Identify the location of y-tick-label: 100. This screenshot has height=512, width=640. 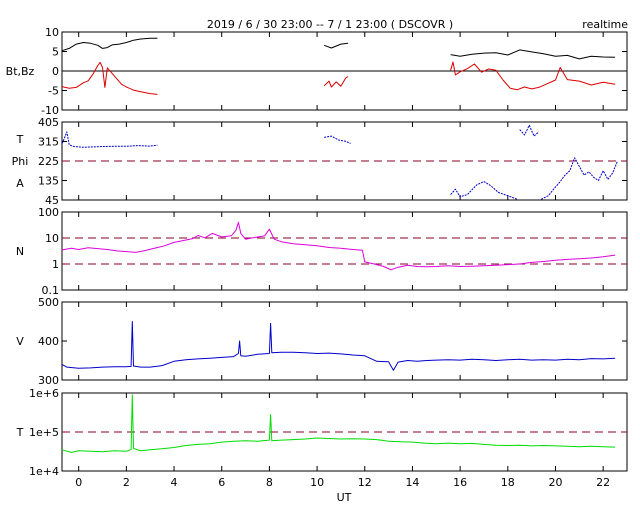
(48, 212).